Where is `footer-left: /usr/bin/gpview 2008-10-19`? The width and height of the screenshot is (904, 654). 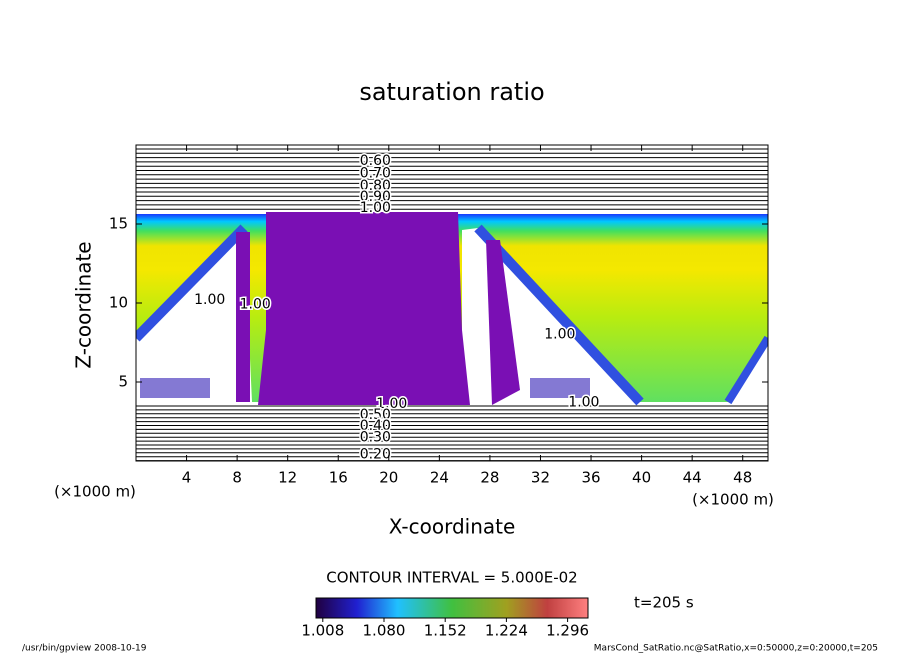 footer-left: /usr/bin/gpview 2008-10-19 is located at coordinates (84, 649).